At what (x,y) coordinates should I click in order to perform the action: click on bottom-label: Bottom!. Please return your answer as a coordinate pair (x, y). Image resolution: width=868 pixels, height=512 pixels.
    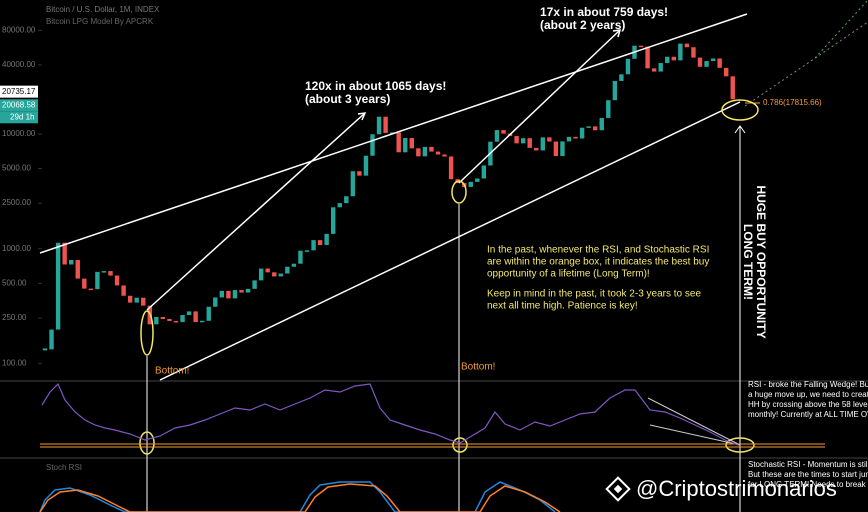
    Looking at the image, I should click on (172, 371).